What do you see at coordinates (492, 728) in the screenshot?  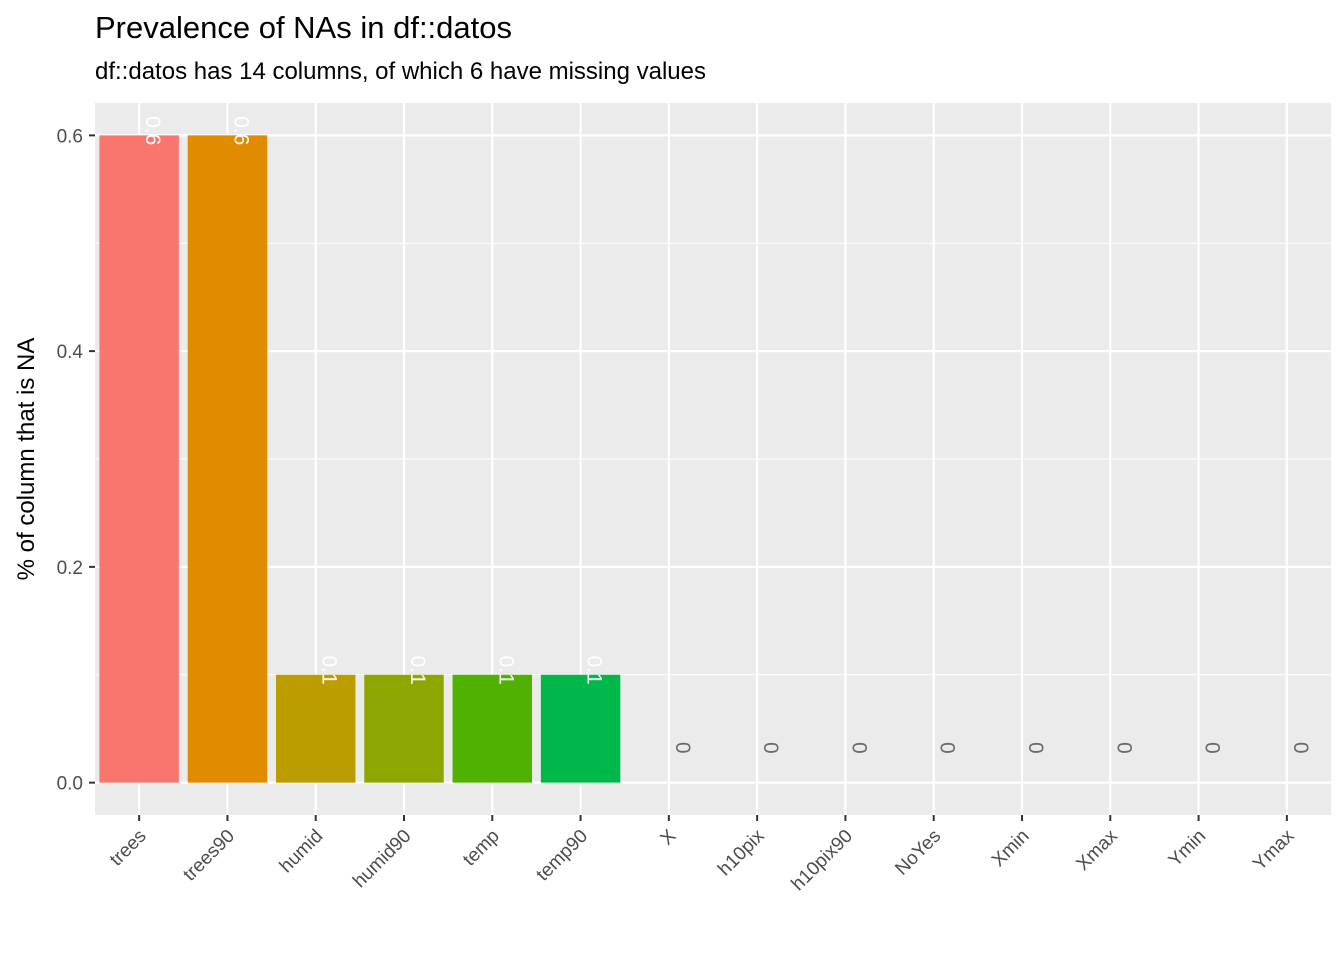 I see `bar-temp` at bounding box center [492, 728].